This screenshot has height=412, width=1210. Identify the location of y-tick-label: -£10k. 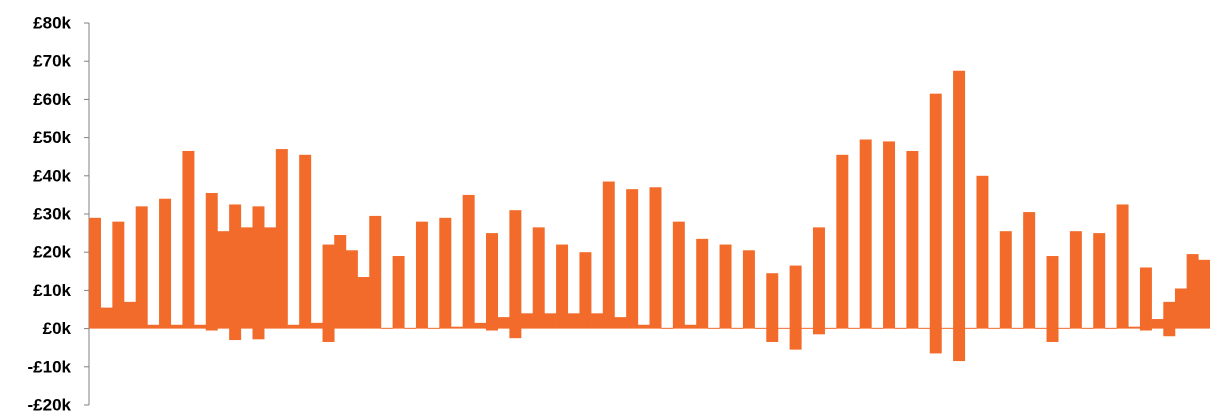
(50, 366).